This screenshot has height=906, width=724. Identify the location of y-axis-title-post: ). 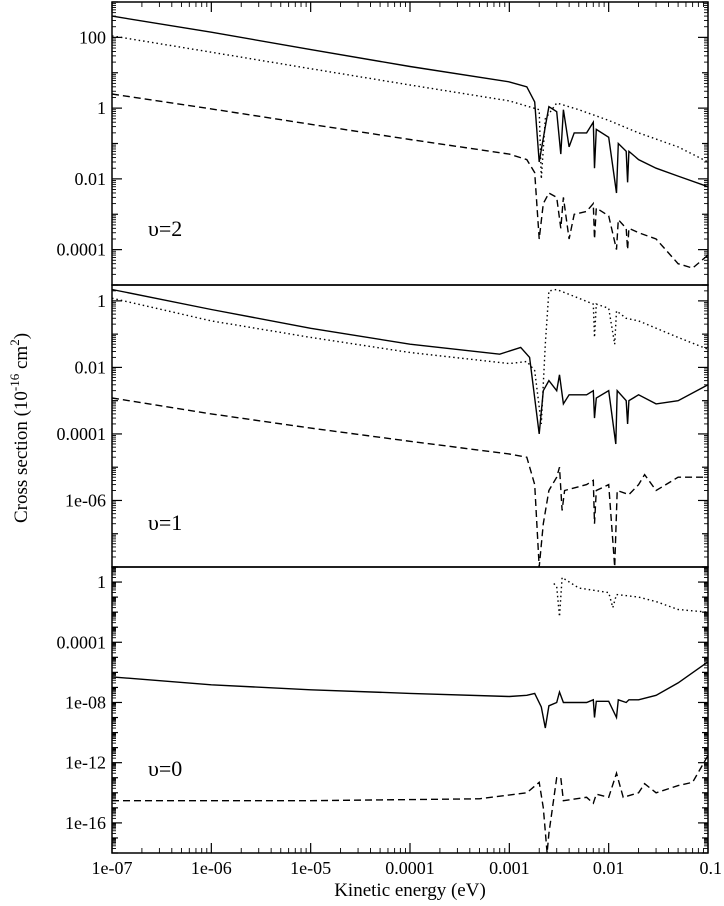
(21, 336).